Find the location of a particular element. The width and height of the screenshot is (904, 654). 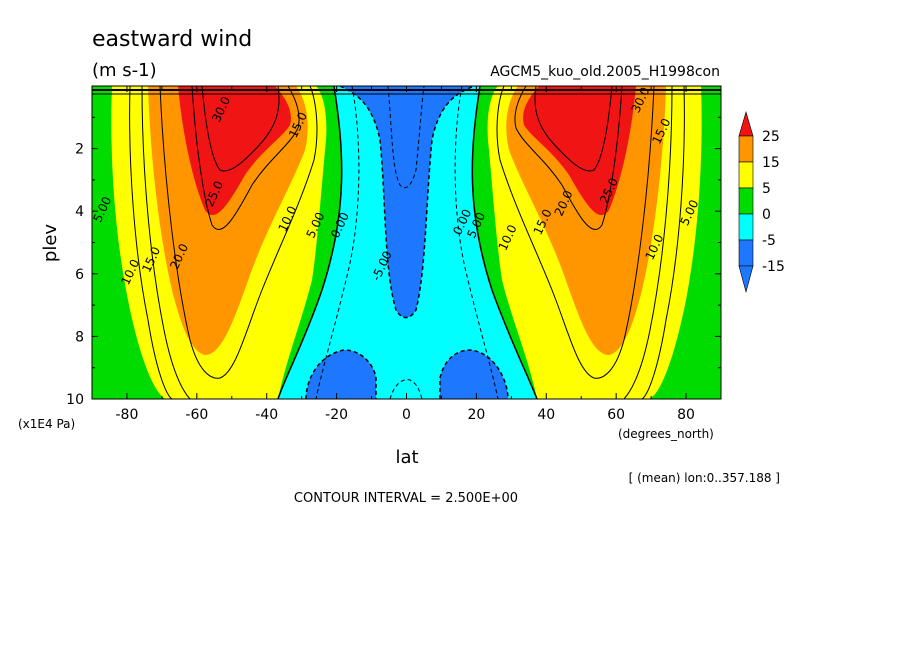

fill-orange-right is located at coordinates (586, 220).